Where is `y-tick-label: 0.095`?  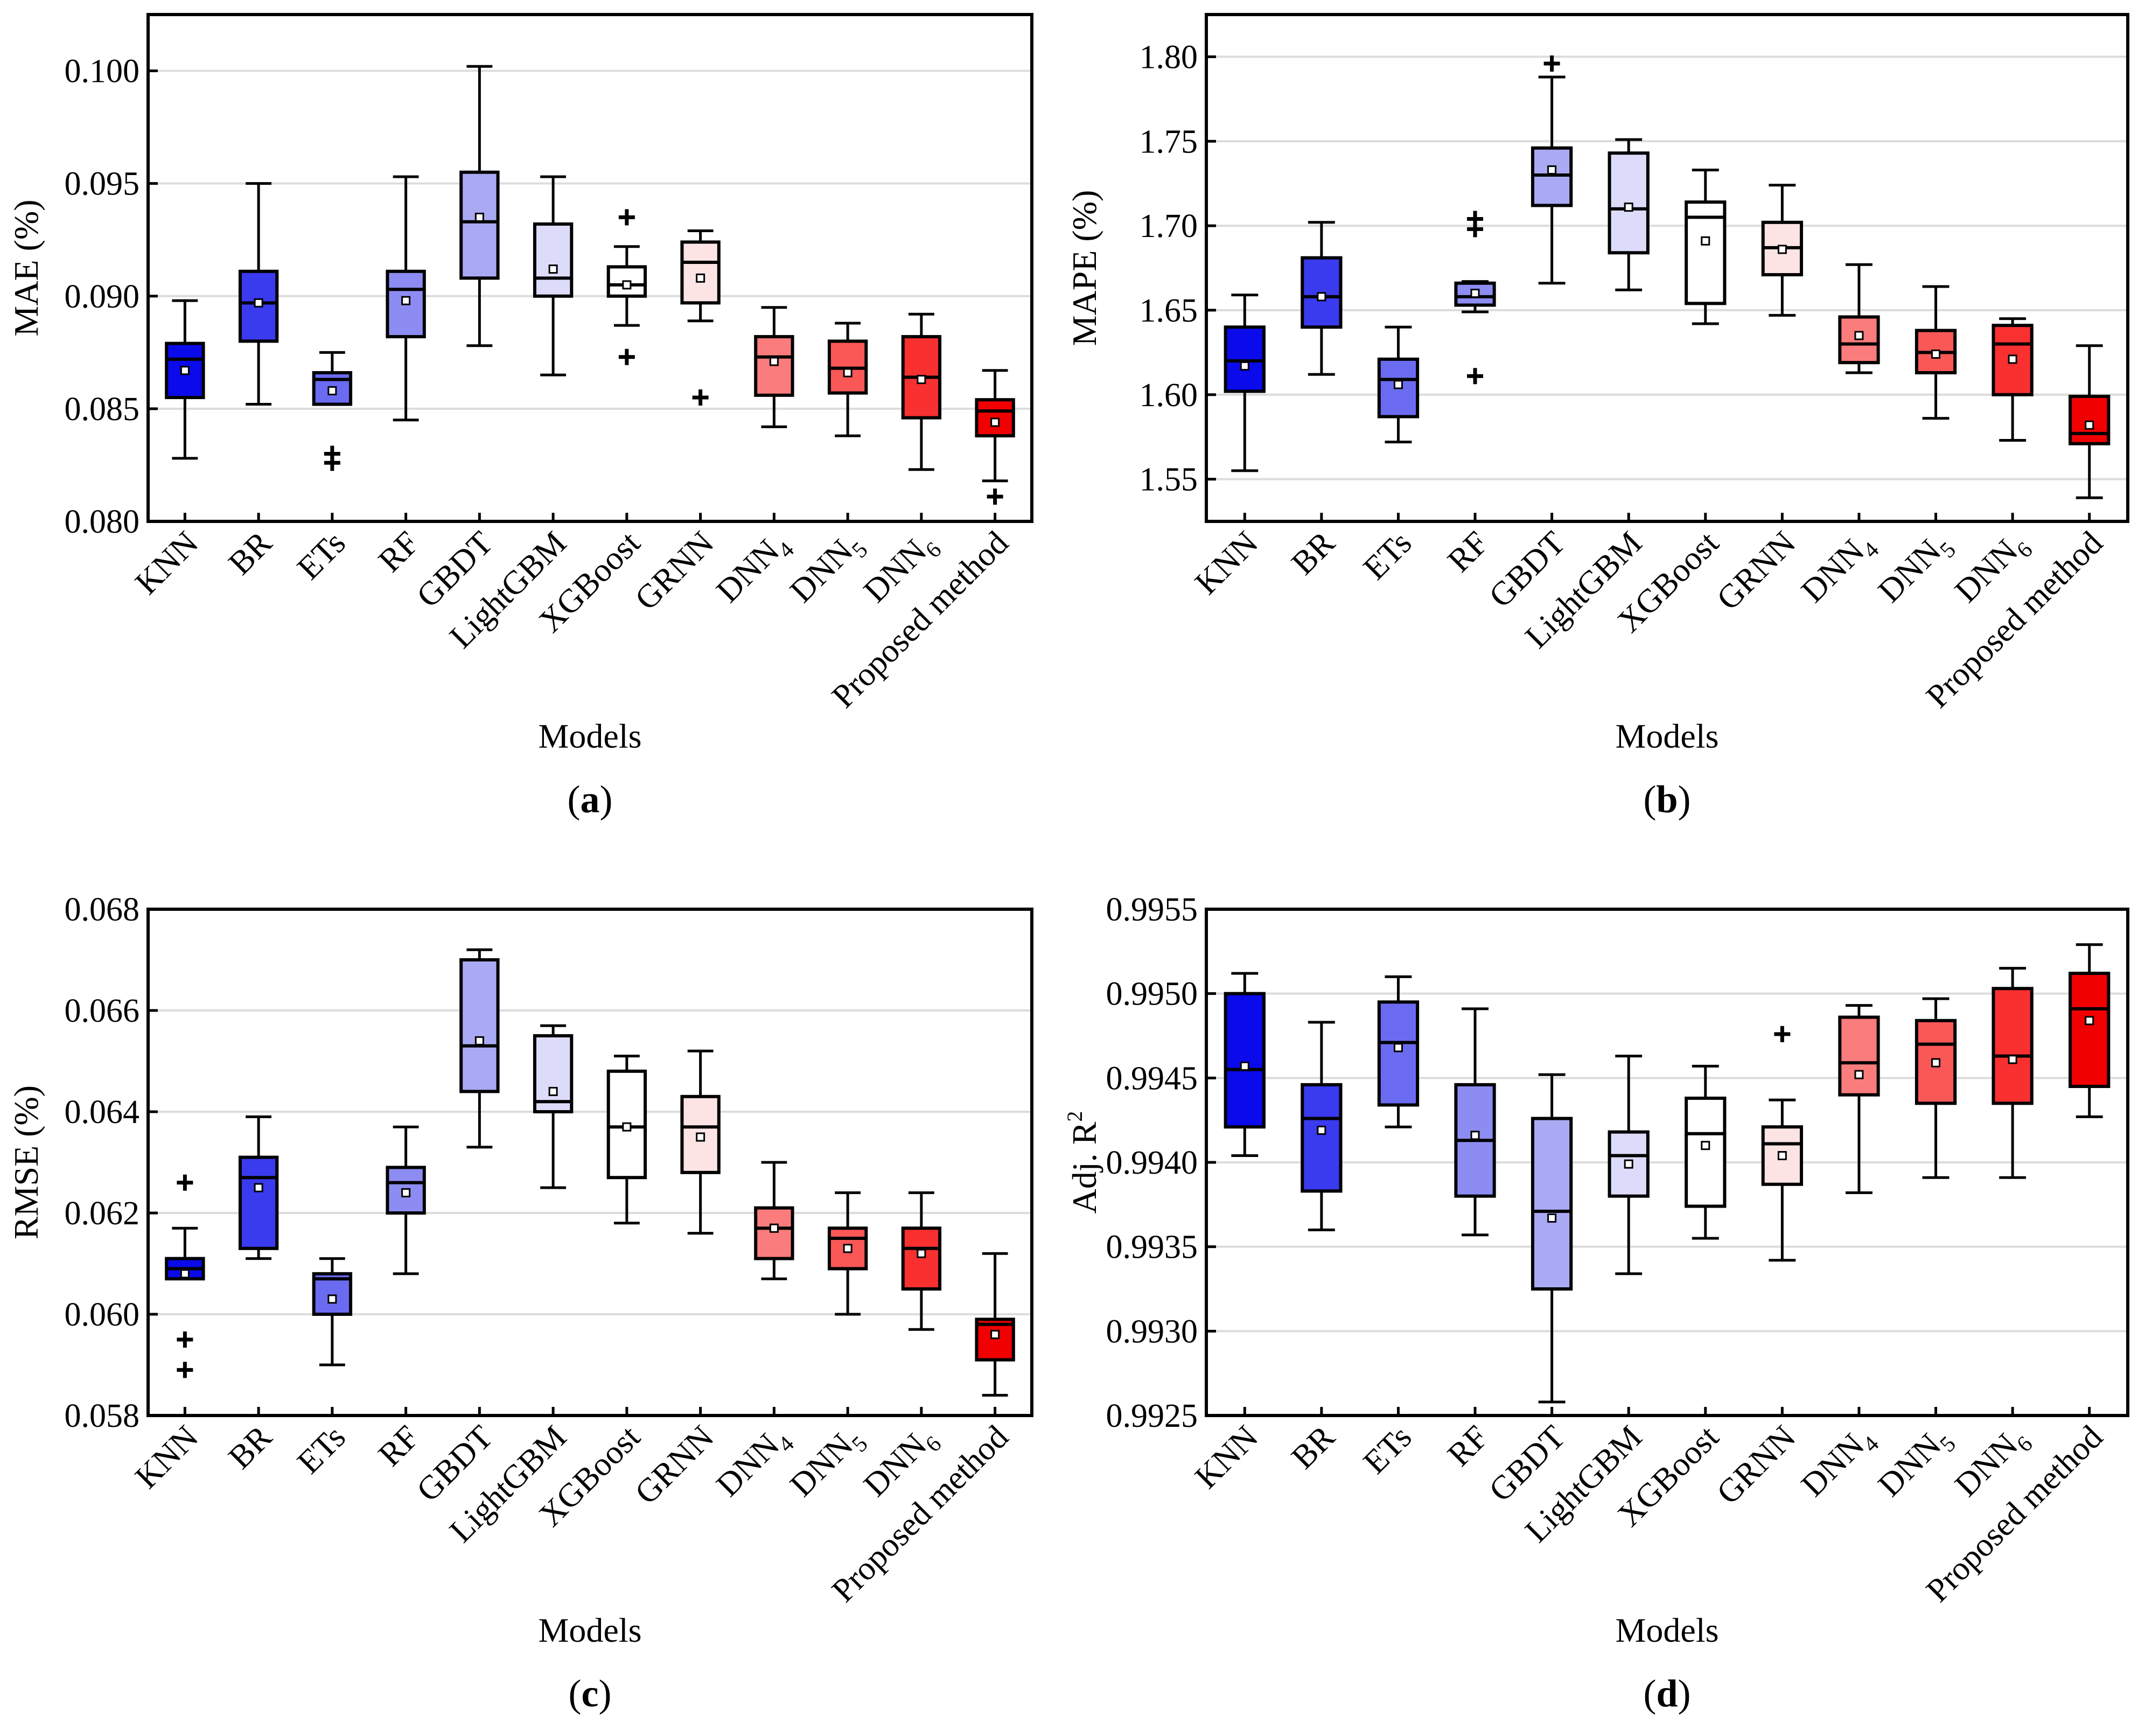 y-tick-label: 0.095 is located at coordinates (102, 184).